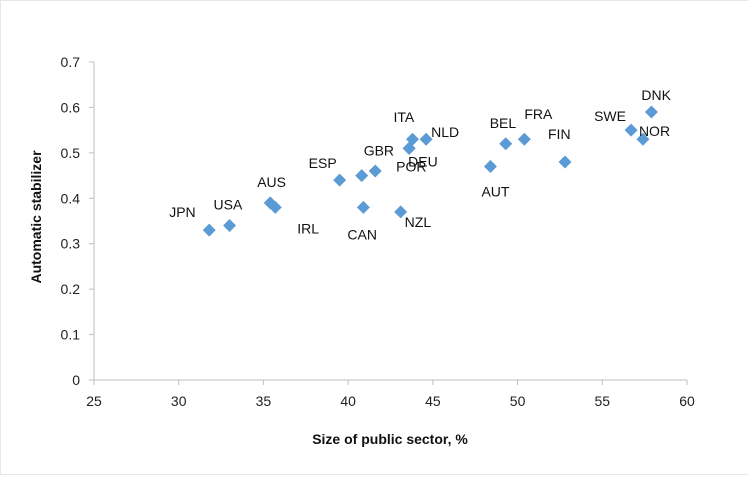 The image size is (750, 481). What do you see at coordinates (36, 217) in the screenshot?
I see `y-axis-title: Automatic stabilizer` at bounding box center [36, 217].